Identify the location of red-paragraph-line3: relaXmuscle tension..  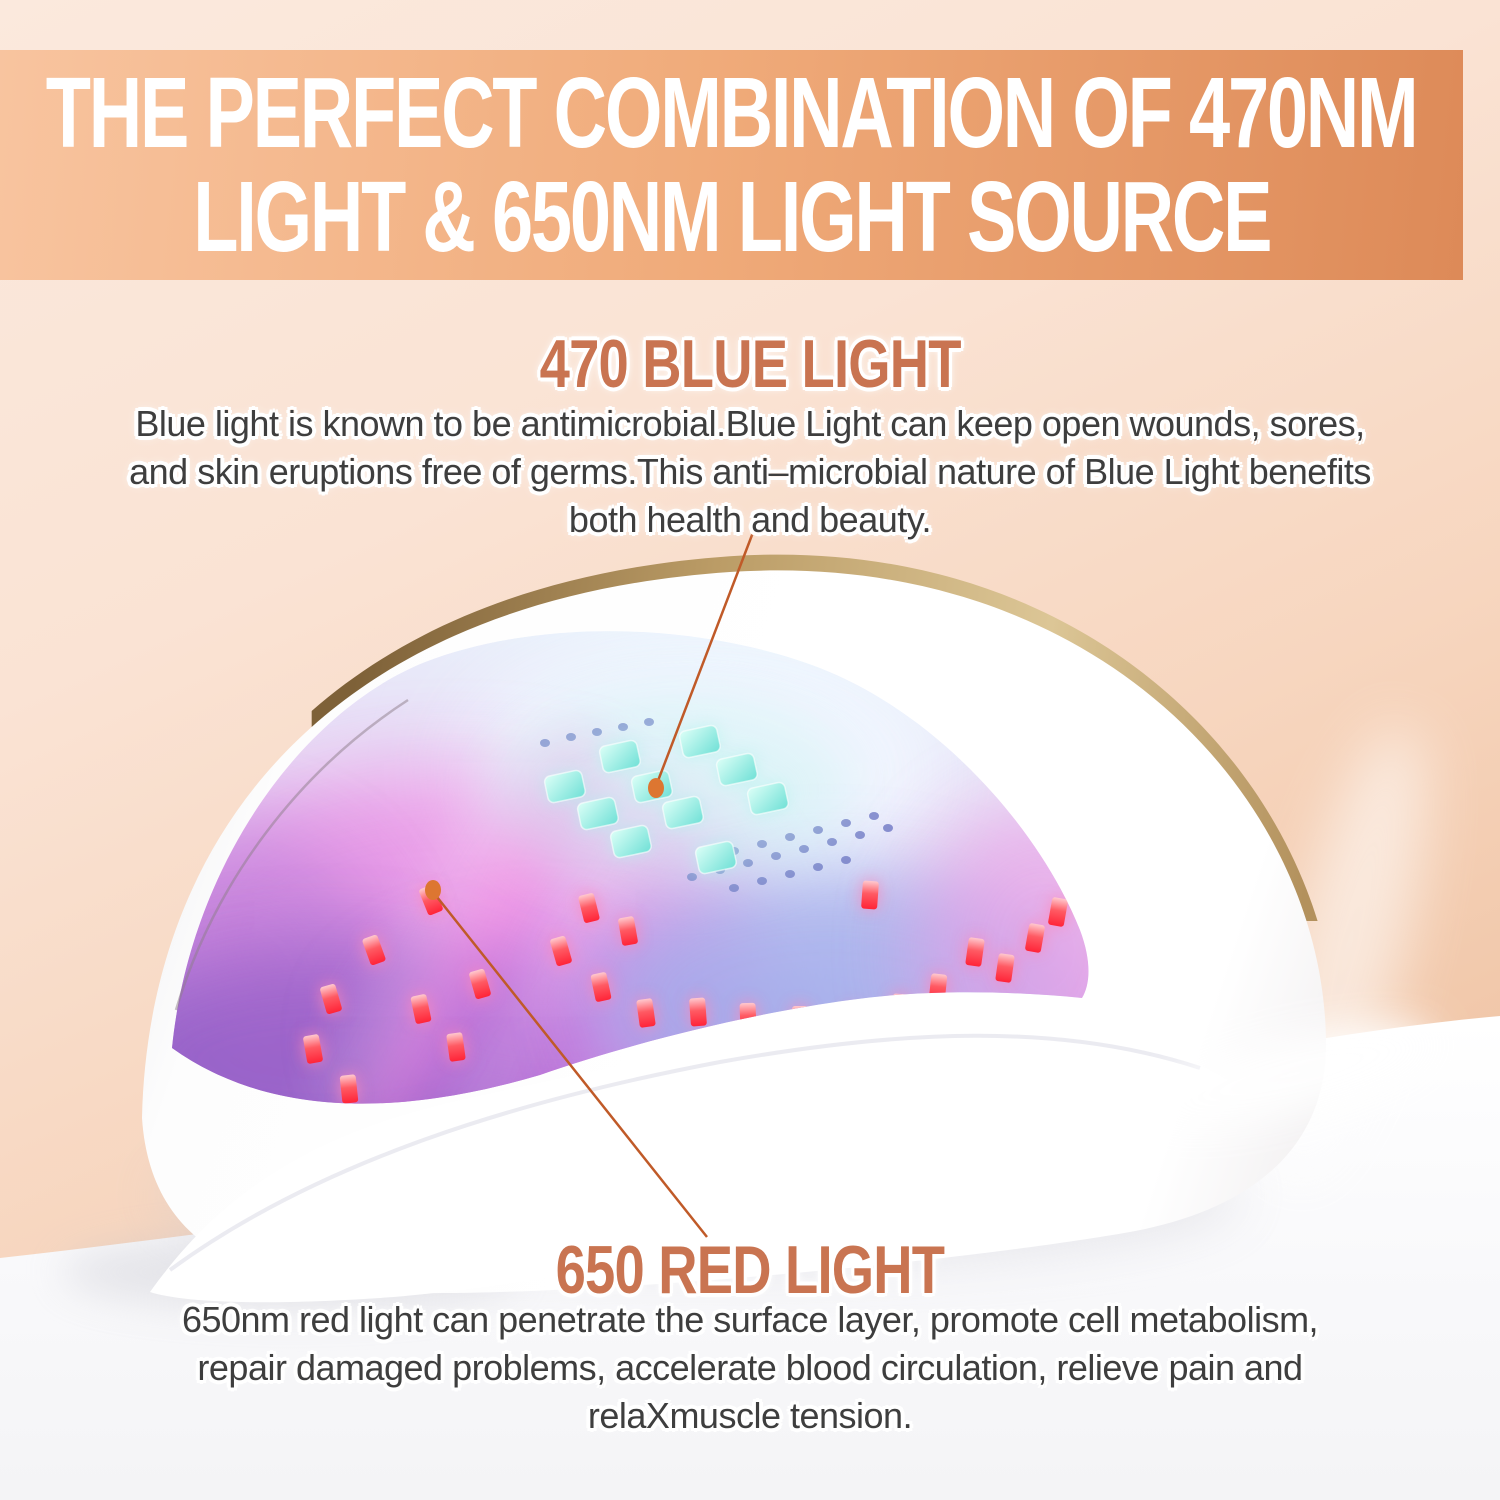
(750, 1415).